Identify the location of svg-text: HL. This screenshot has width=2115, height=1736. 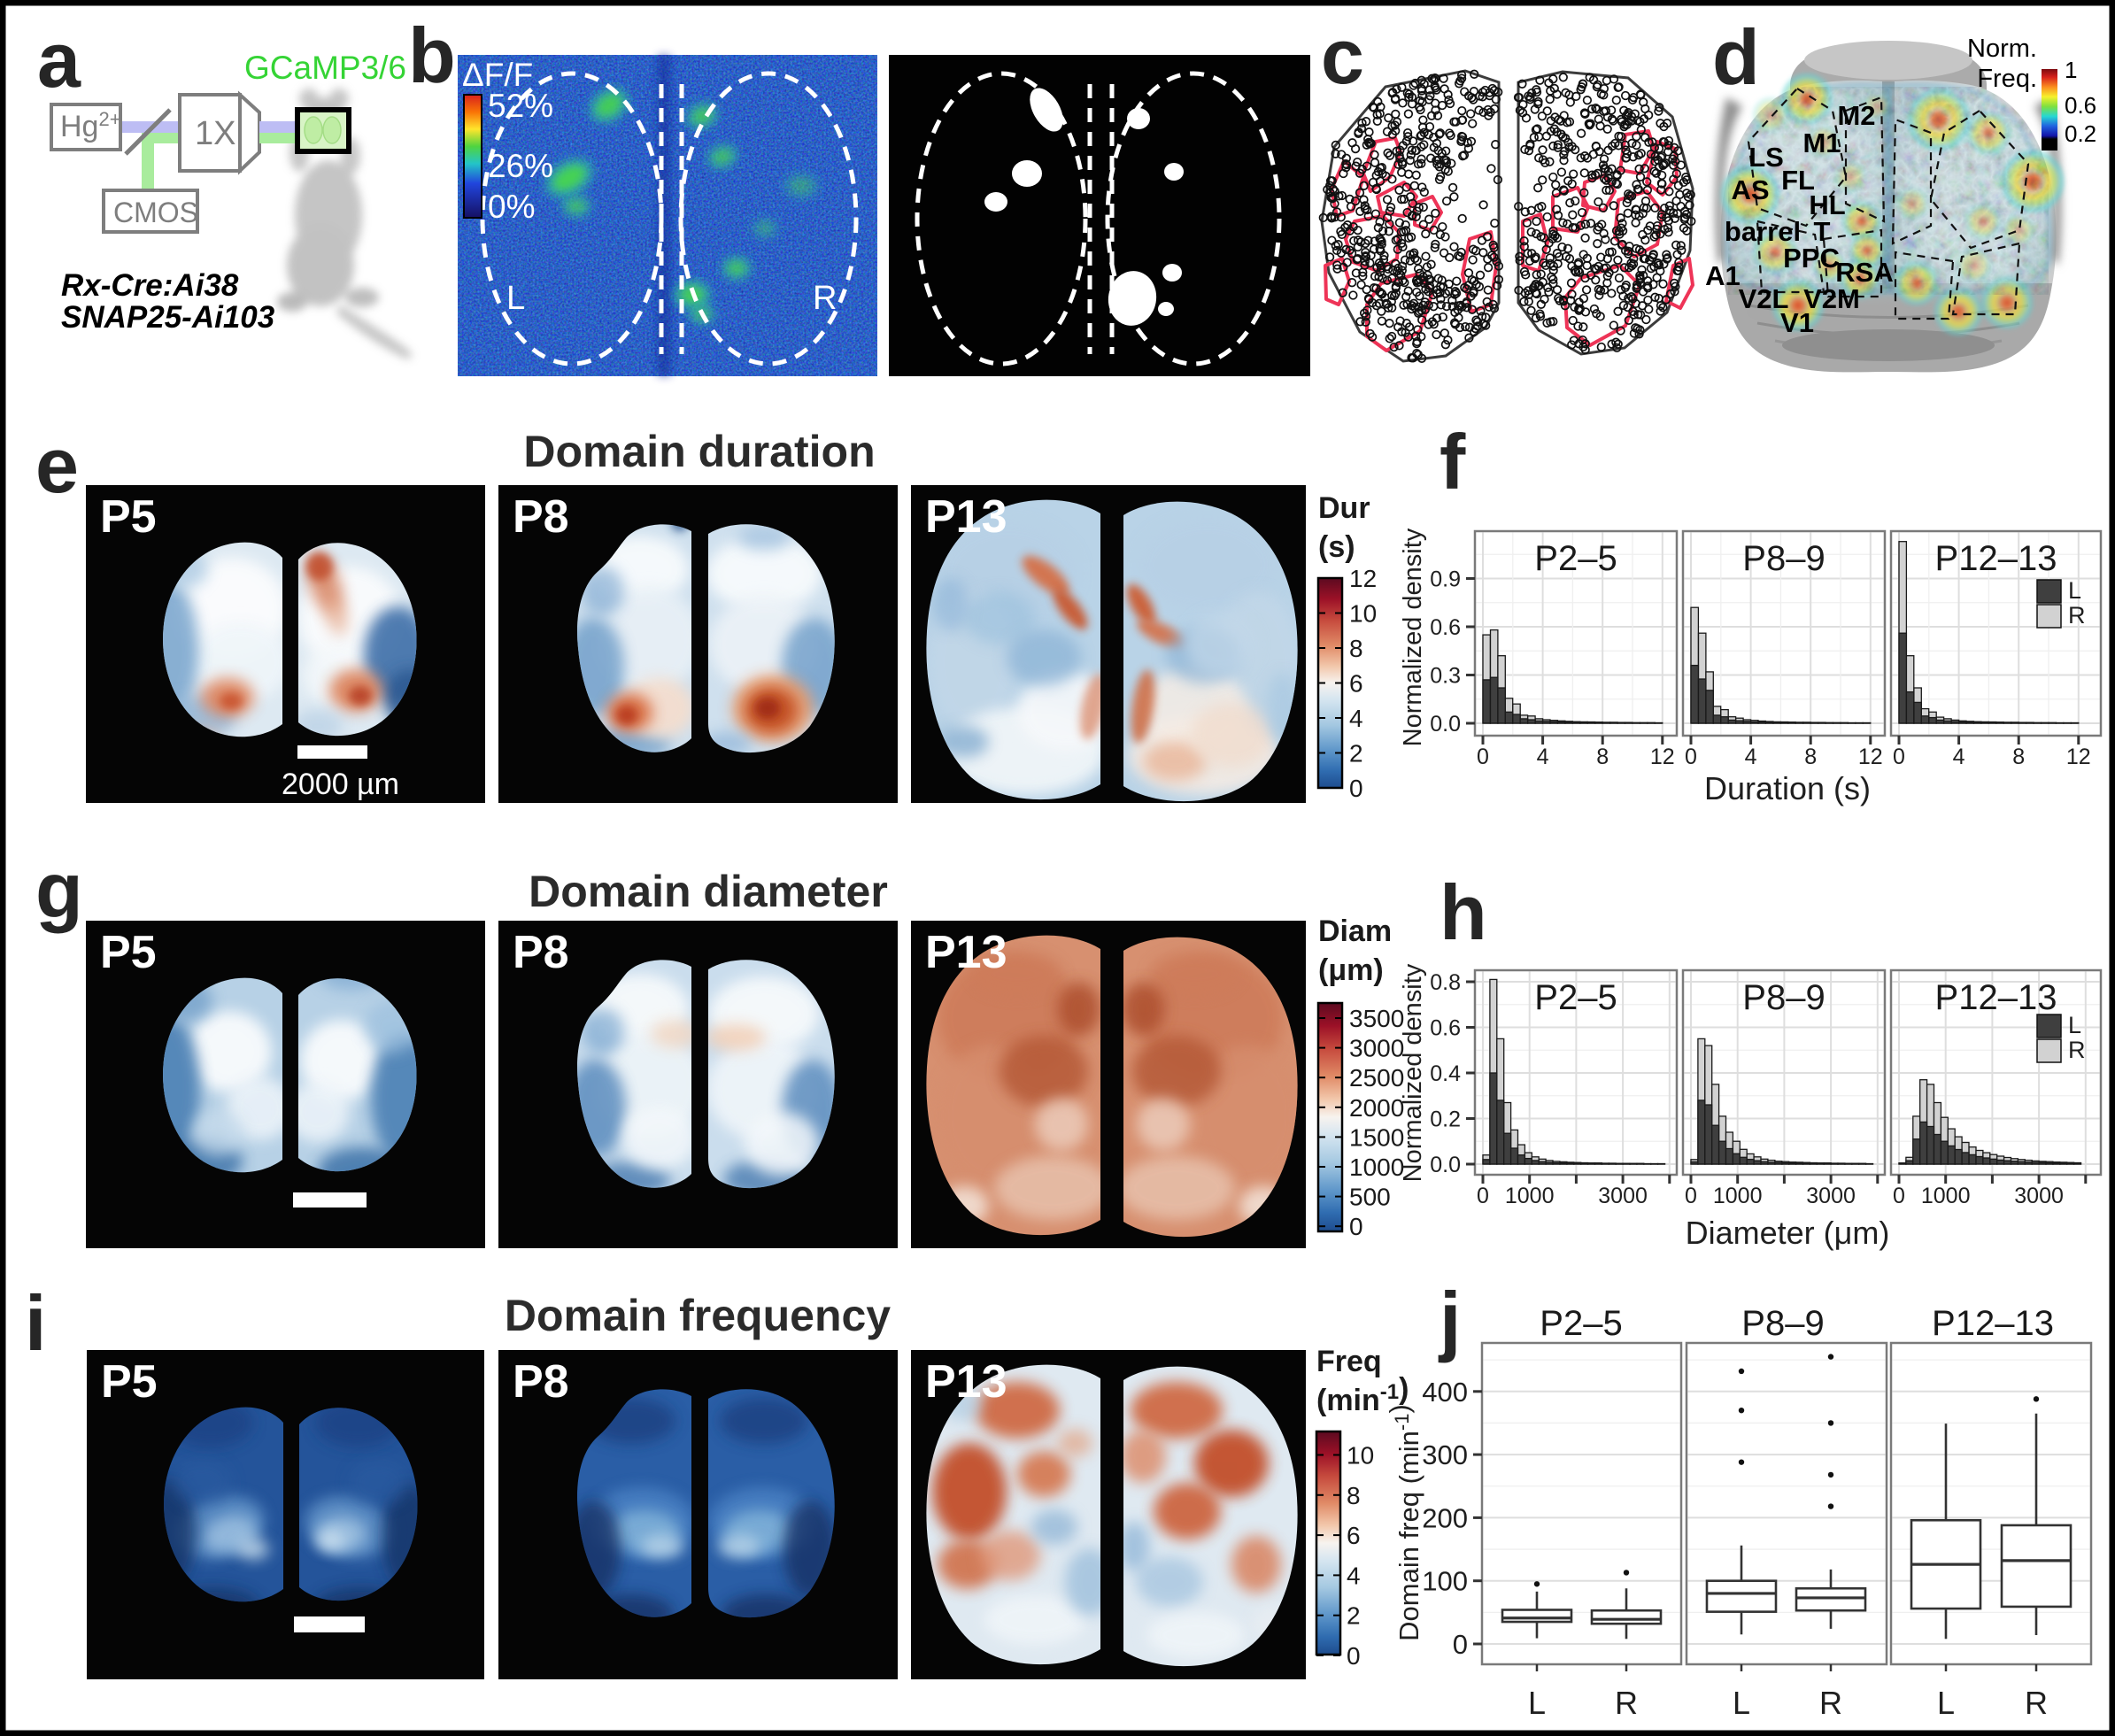
(1827, 205).